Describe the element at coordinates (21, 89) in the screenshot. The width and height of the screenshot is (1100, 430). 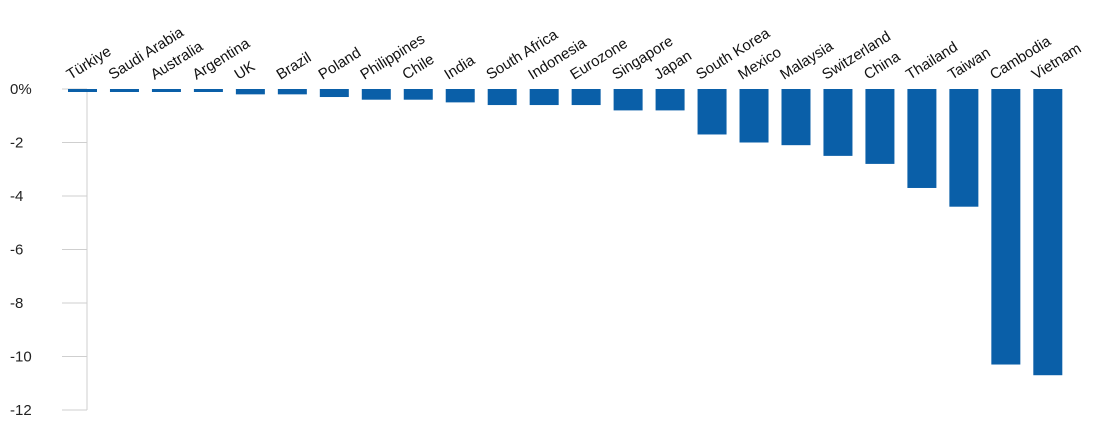
I see `y-tick-label: 0%` at that location.